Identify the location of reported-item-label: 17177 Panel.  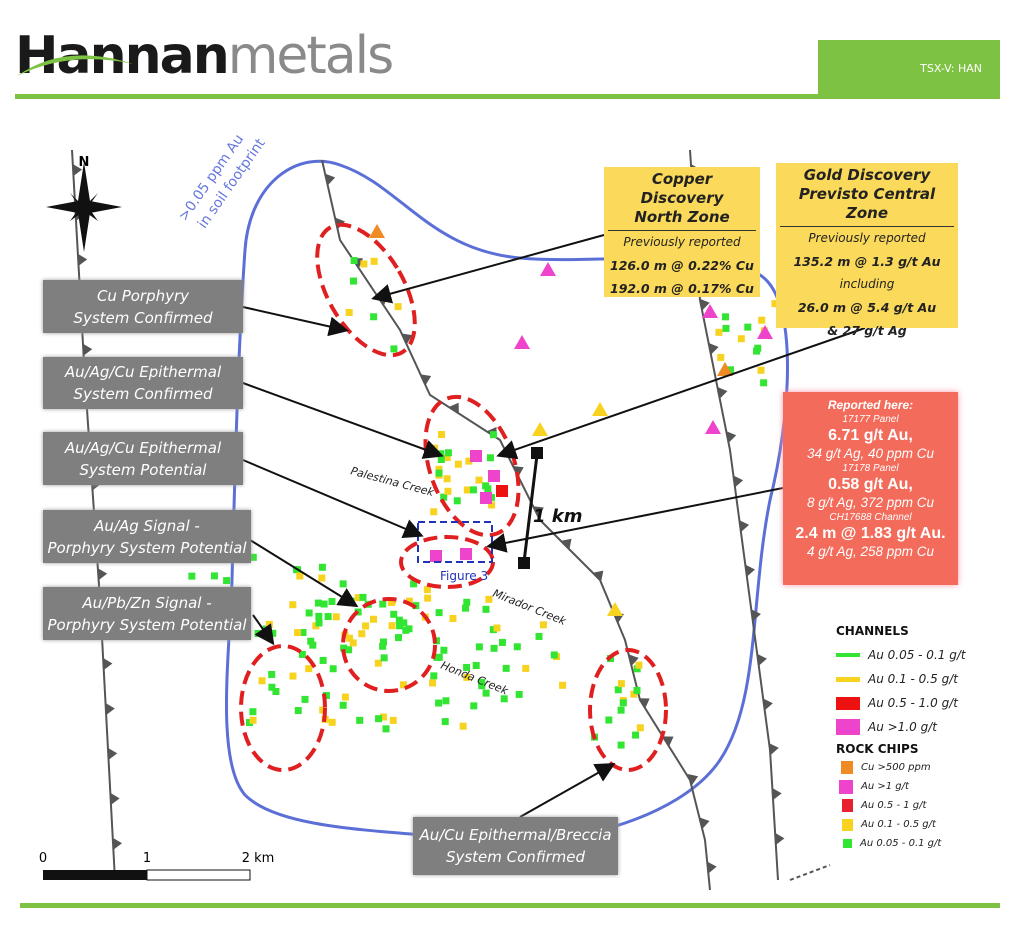
(870, 419).